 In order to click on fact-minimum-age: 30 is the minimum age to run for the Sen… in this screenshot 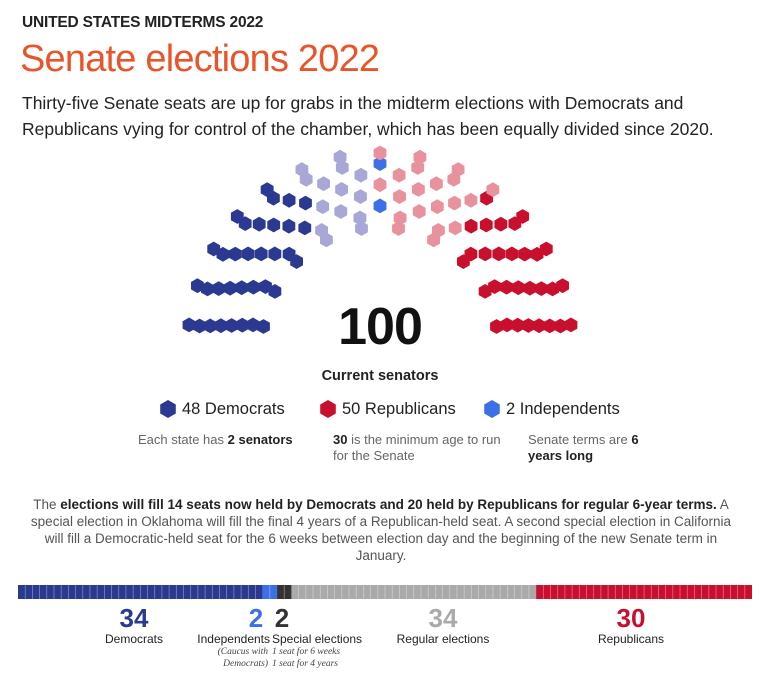, I will do `click(417, 447)`.